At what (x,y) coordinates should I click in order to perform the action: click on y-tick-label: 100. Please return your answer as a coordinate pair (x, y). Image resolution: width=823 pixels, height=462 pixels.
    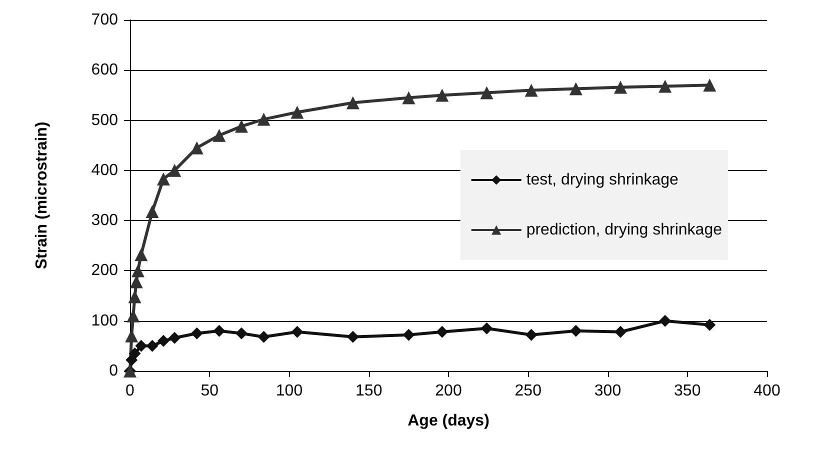
    Looking at the image, I should click on (104, 321).